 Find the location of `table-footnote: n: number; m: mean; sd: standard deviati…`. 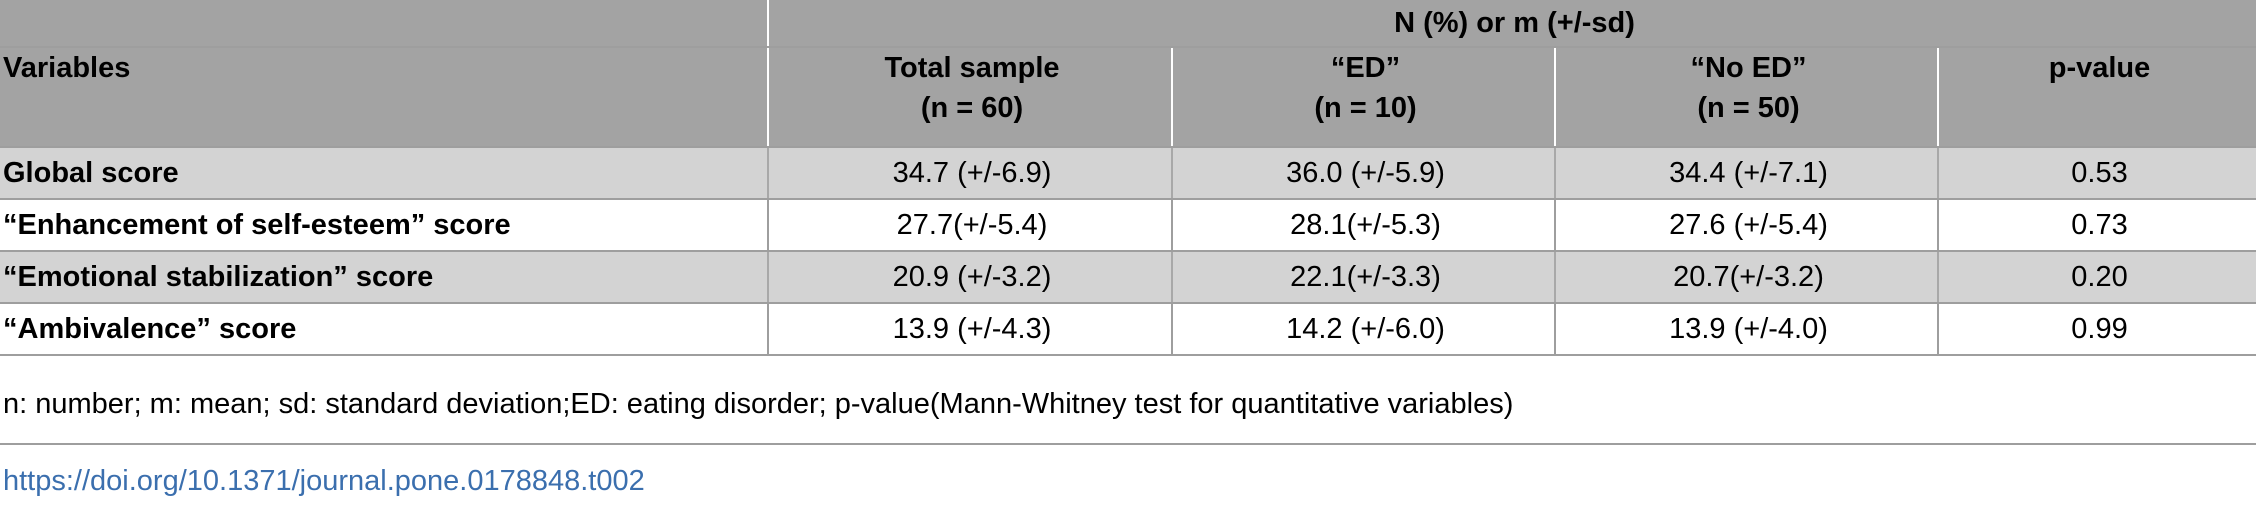

table-footnote: n: number; m: mean; sd: standard deviati… is located at coordinates (758, 404).